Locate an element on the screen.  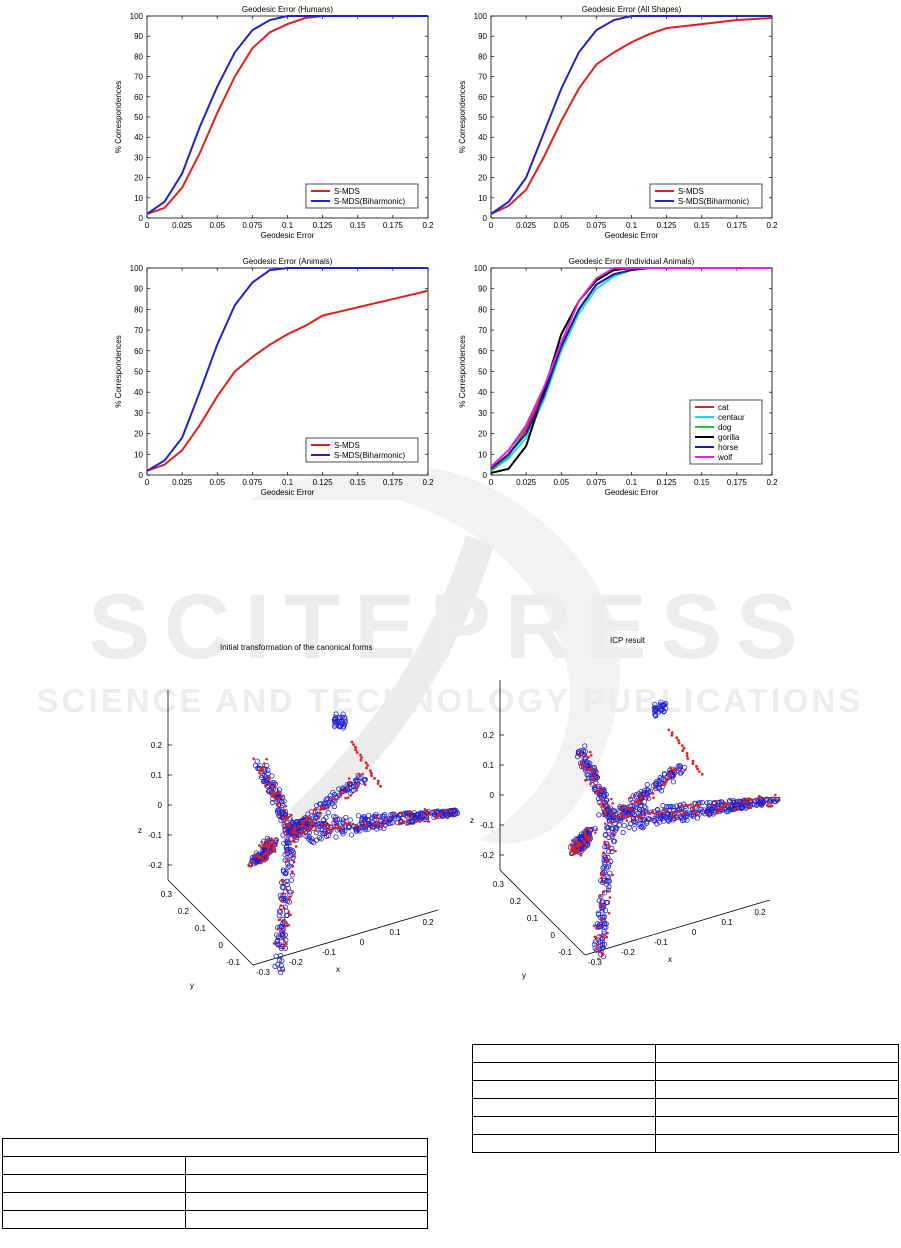
y-tick-label: 100 is located at coordinates (137, 268).